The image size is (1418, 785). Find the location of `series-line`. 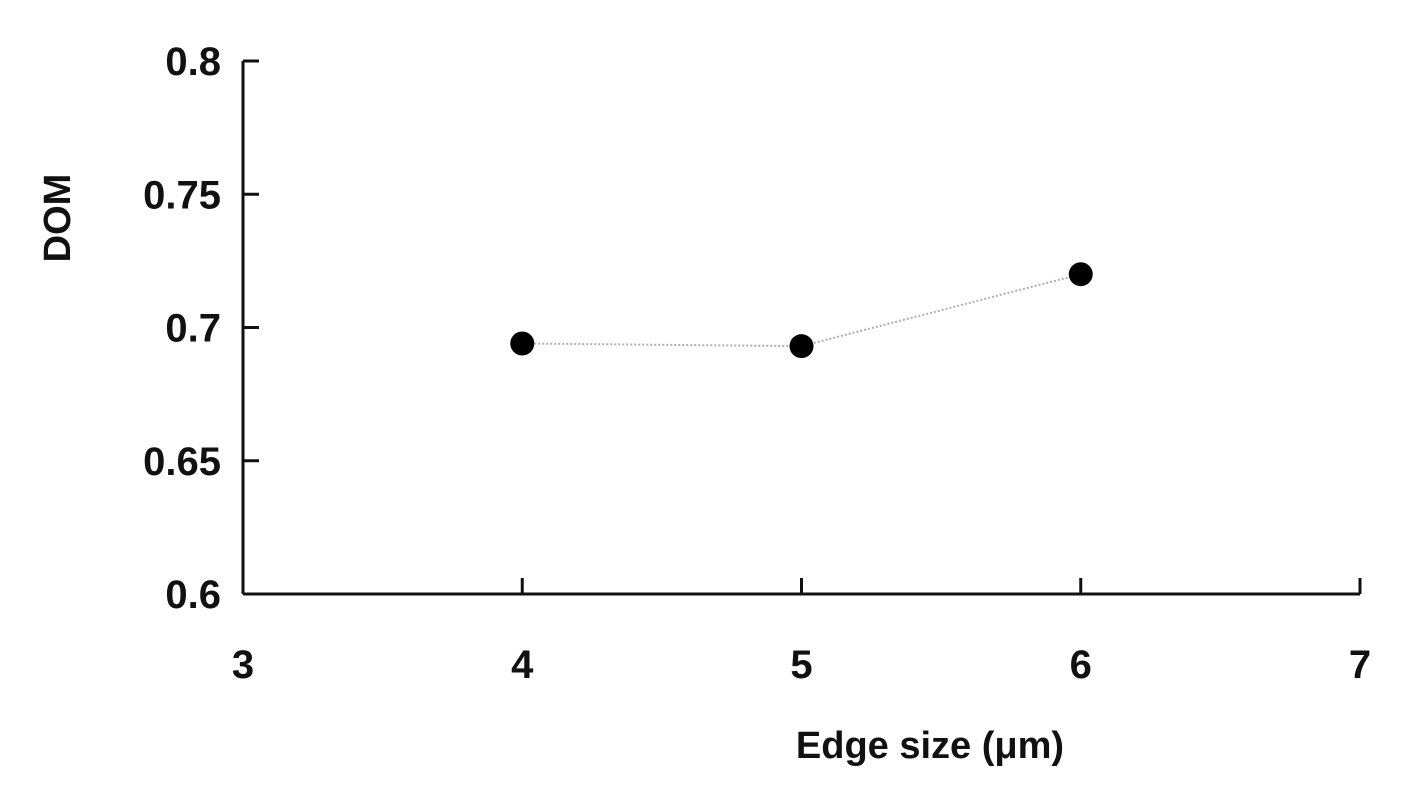

series-line is located at coordinates (801, 310).